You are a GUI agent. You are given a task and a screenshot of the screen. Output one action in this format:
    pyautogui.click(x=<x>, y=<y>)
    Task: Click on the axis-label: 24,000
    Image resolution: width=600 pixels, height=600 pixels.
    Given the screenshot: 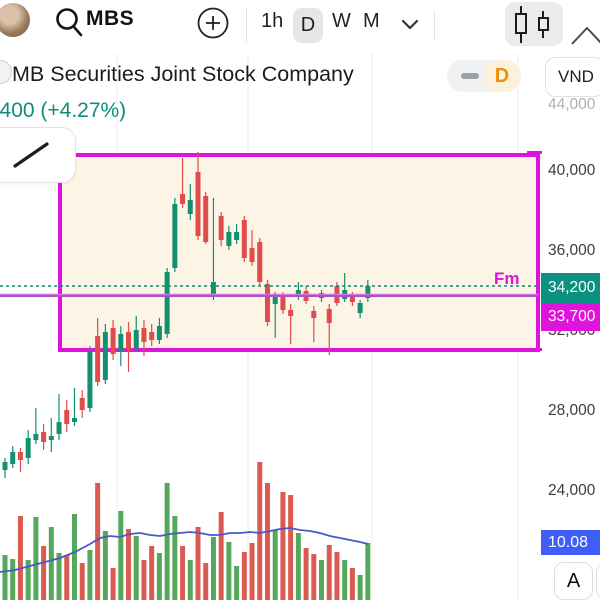 What is the action you would take?
    pyautogui.click(x=572, y=490)
    